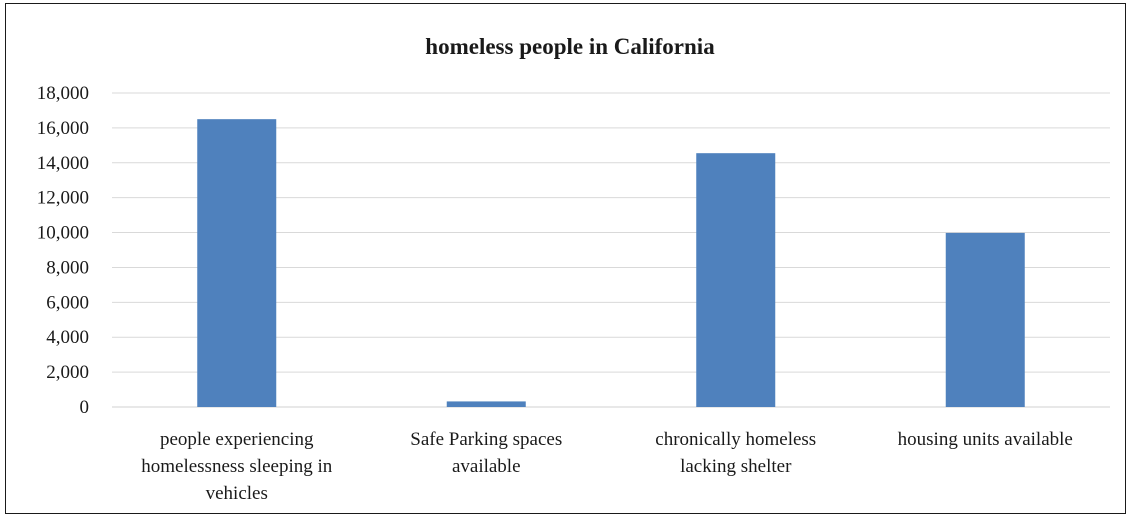  What do you see at coordinates (63, 233) in the screenshot?
I see `y-tick-label: 10,000` at bounding box center [63, 233].